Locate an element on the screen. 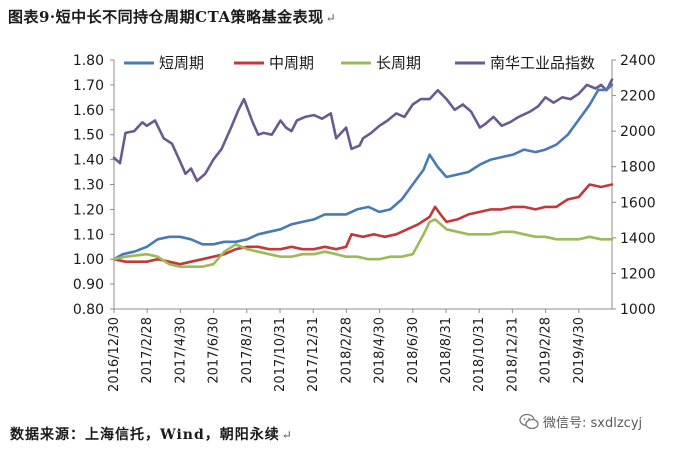 This screenshot has width=679, height=449. left-y-tick-label: 1.70 is located at coordinates (88, 86).